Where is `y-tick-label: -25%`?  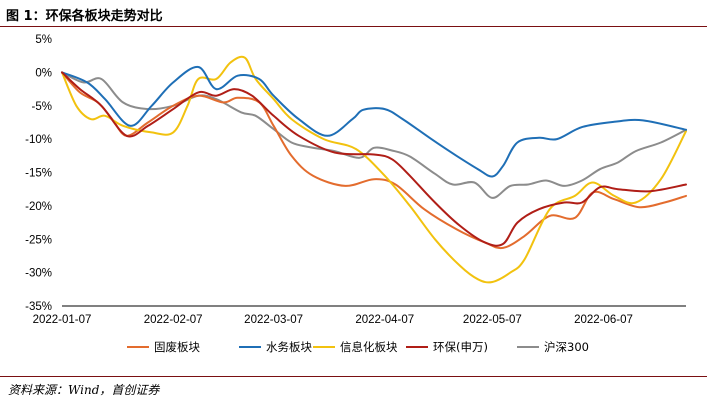
y-tick-label: -25% is located at coordinates (38, 240).